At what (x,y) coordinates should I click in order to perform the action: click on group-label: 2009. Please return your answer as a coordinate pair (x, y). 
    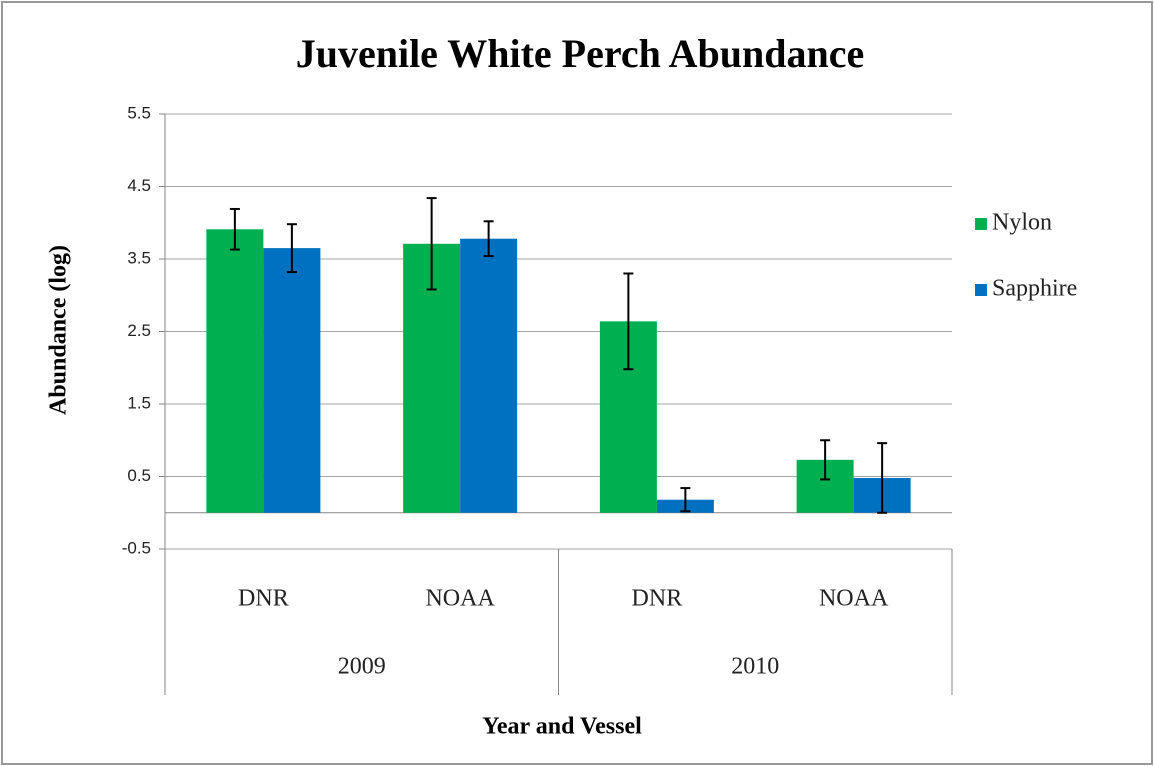
    Looking at the image, I should click on (362, 667).